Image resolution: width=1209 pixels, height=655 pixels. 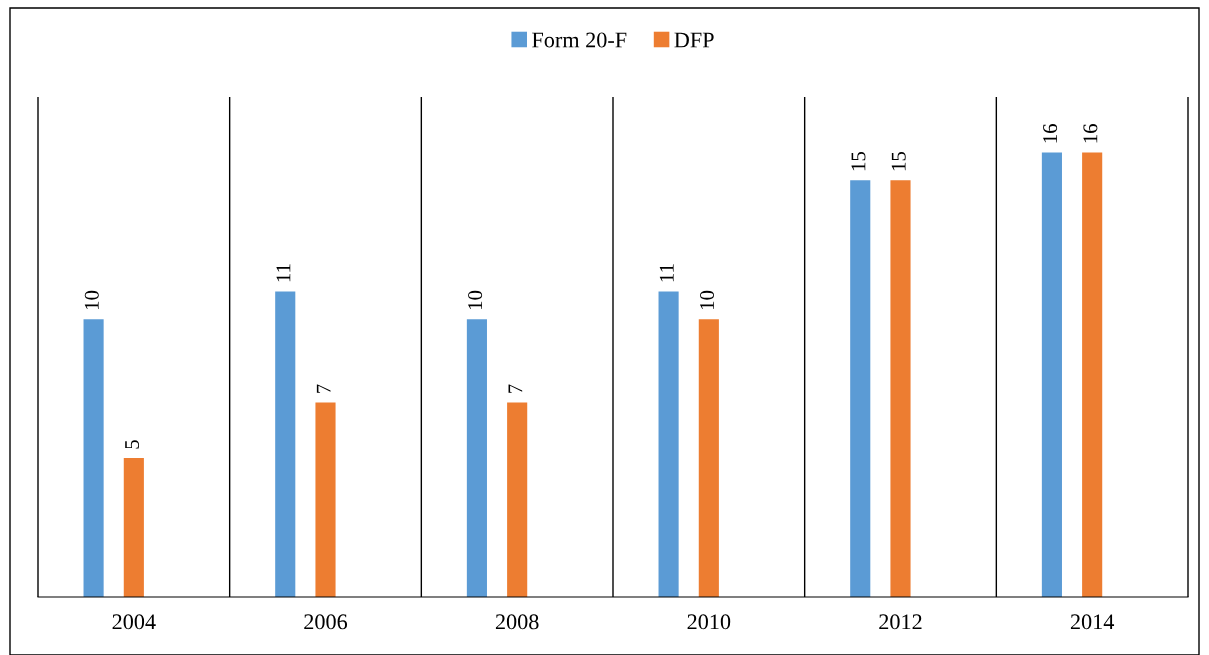 I want to click on x-tick-label: 2014, so click(x=1092, y=622).